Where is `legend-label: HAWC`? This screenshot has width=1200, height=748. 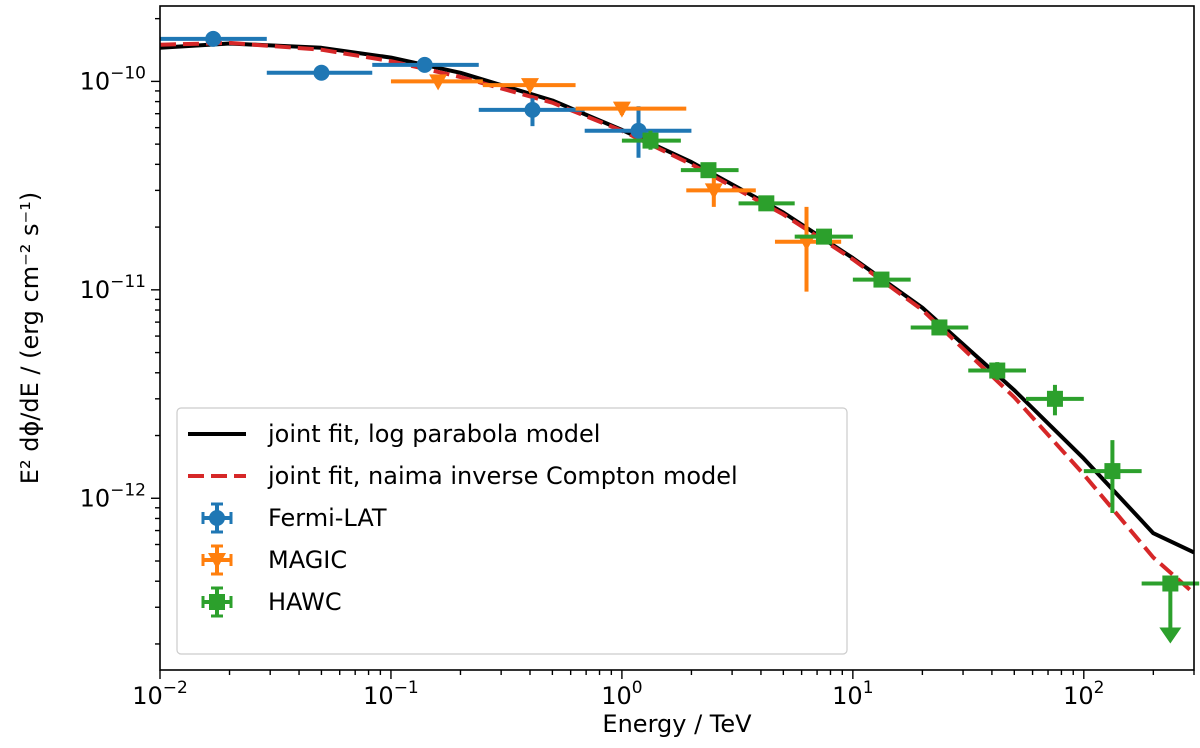 legend-label: HAWC is located at coordinates (305, 602).